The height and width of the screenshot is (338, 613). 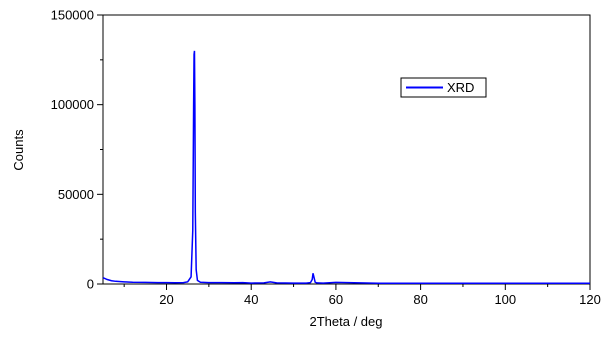 What do you see at coordinates (72, 104) in the screenshot?
I see `y-tick-label: 100000` at bounding box center [72, 104].